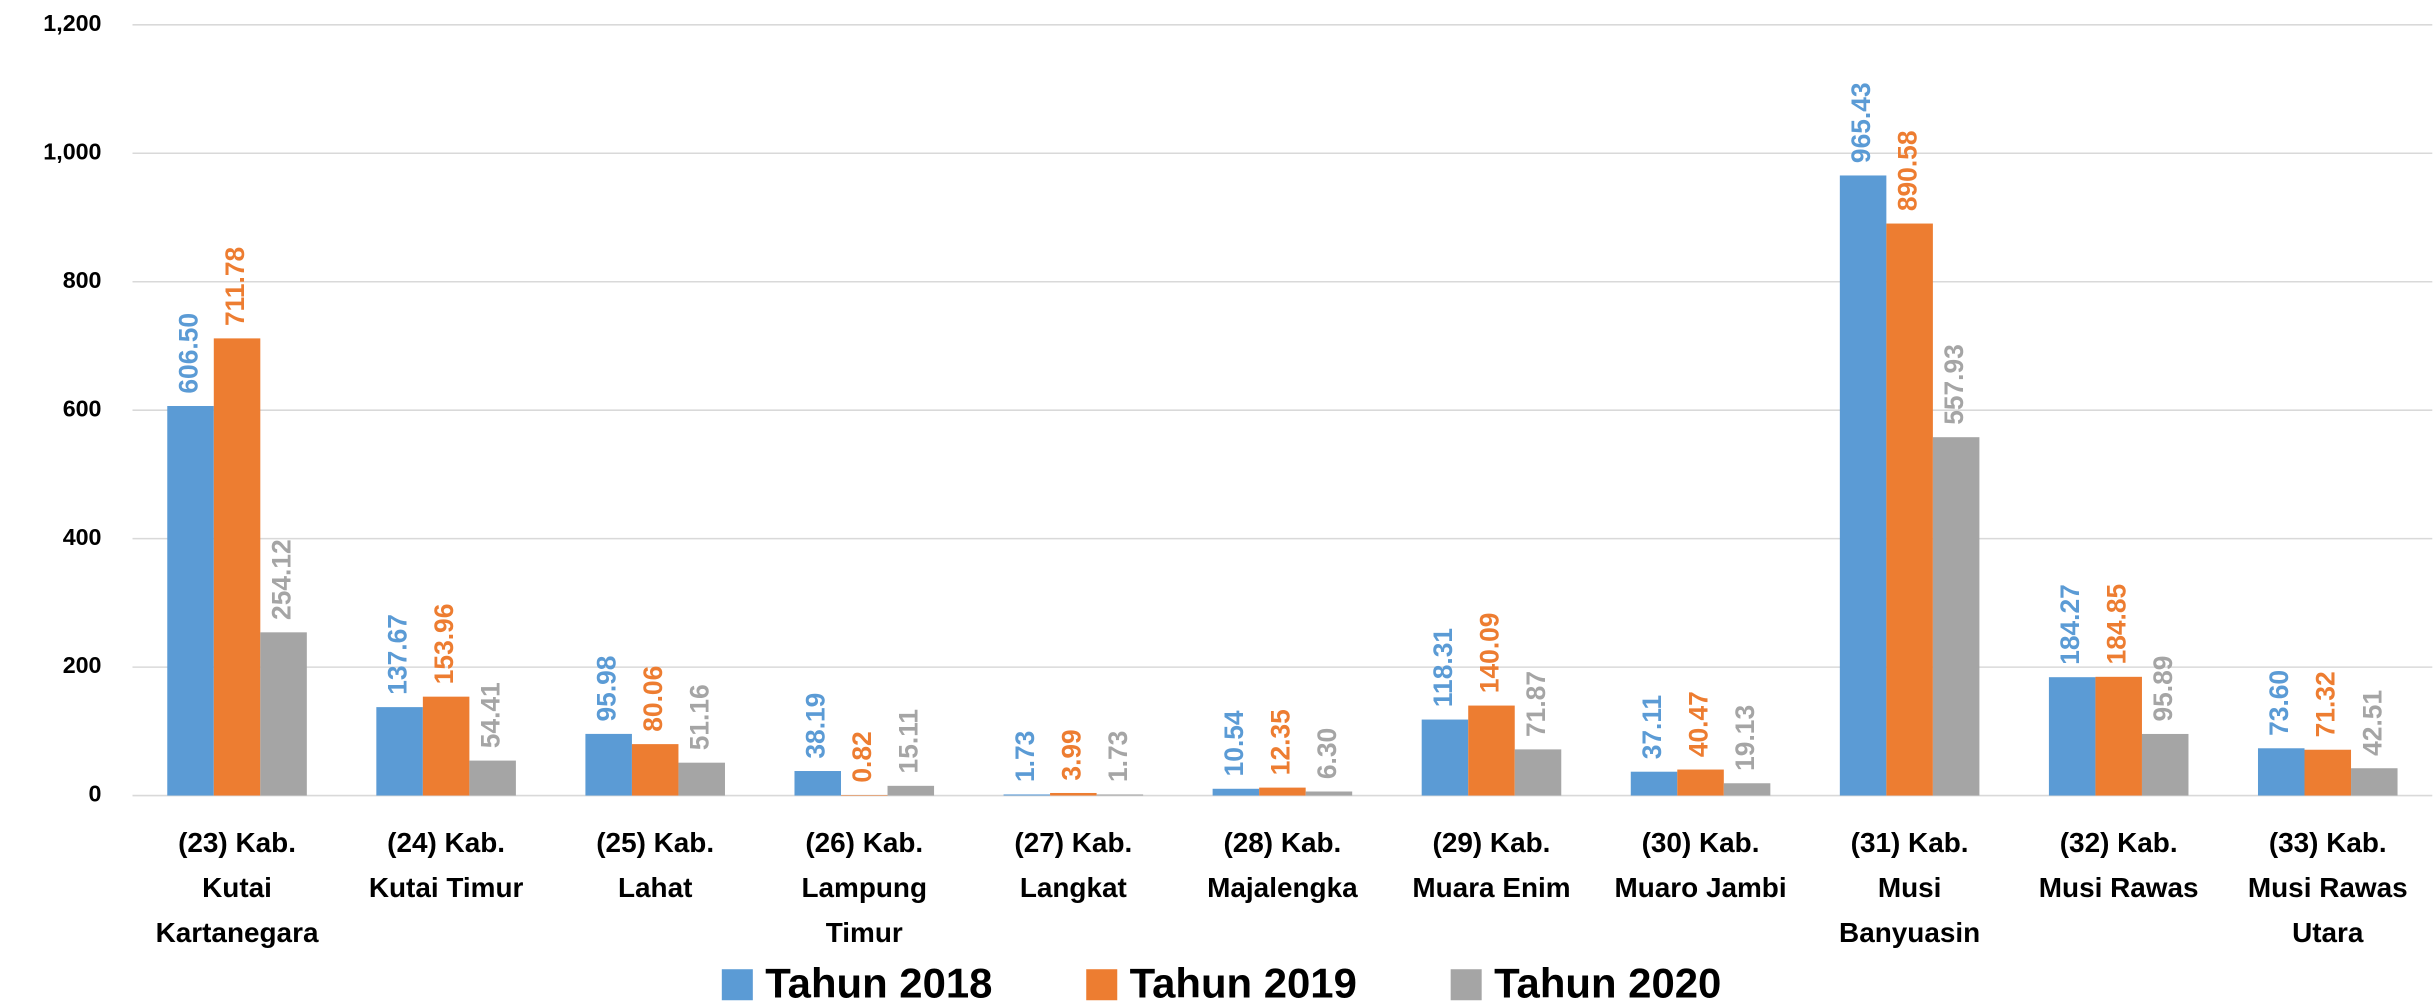 The width and height of the screenshot is (2433, 1008). I want to click on value-label: 71.32, so click(2326, 704).